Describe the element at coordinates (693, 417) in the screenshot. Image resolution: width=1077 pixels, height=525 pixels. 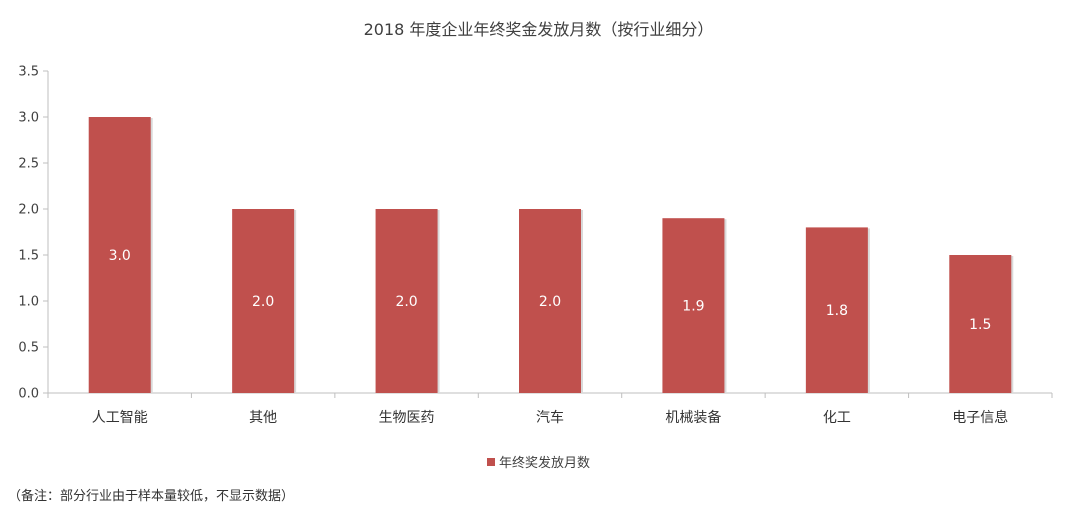
I see `x-tick-label: 机械装备` at that location.